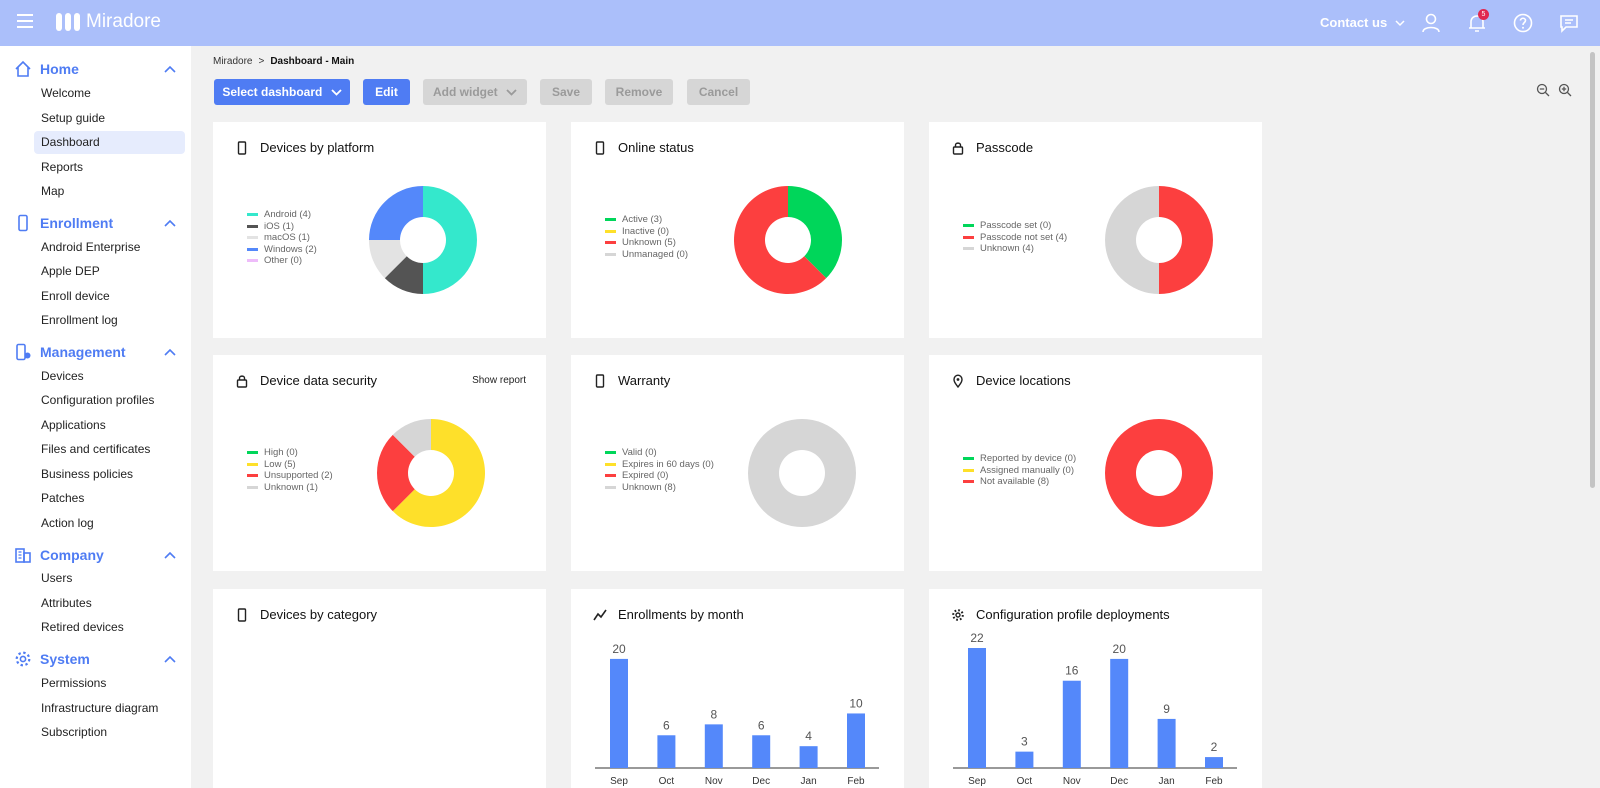 This screenshot has width=1600, height=788. I want to click on sidebar-section-enrollment: Enrollment, so click(95, 223).